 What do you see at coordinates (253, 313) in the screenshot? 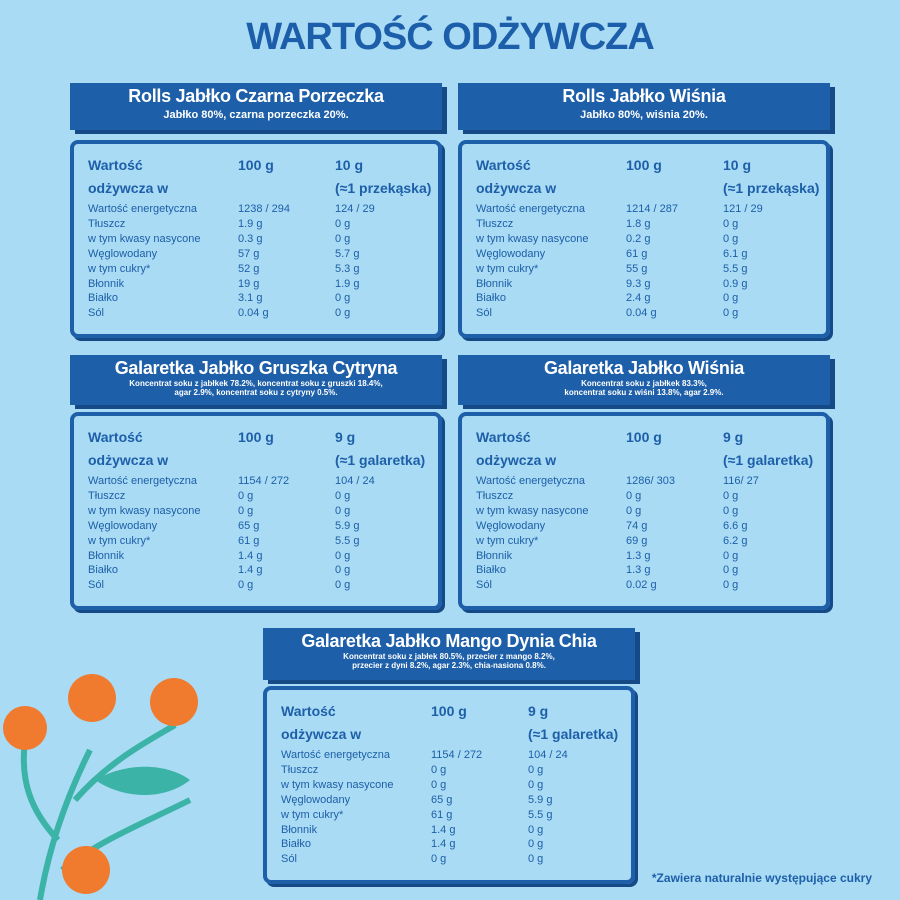
I see `nutrient-value: 0.04 g` at bounding box center [253, 313].